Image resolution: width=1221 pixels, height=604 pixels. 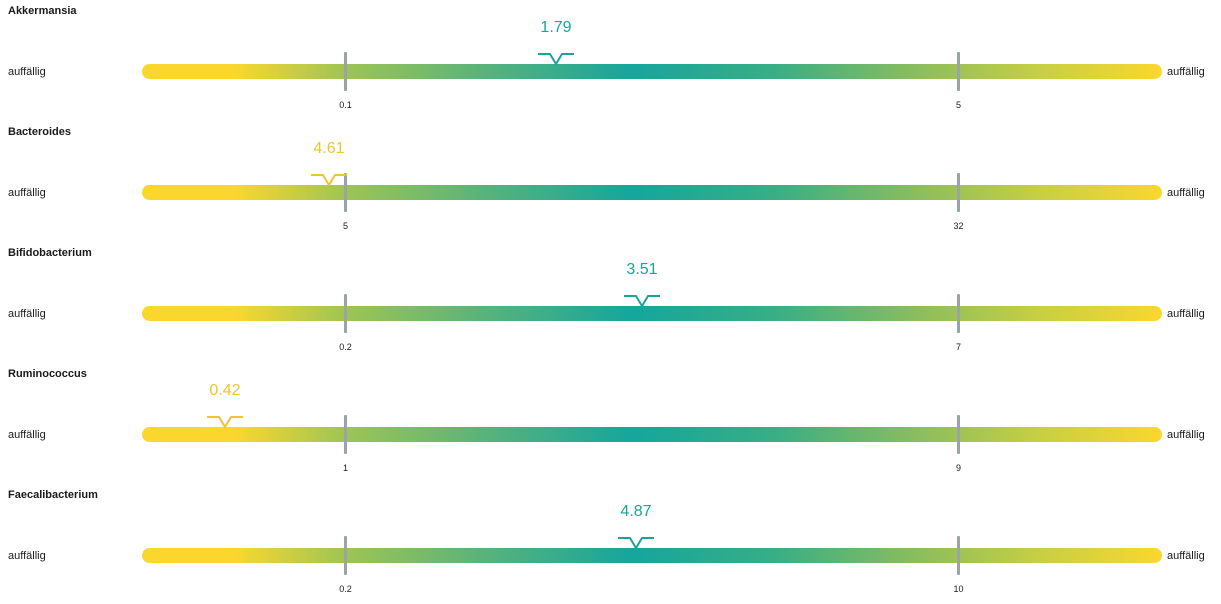 What do you see at coordinates (958, 226) in the screenshot?
I see `high-tick-label: 32` at bounding box center [958, 226].